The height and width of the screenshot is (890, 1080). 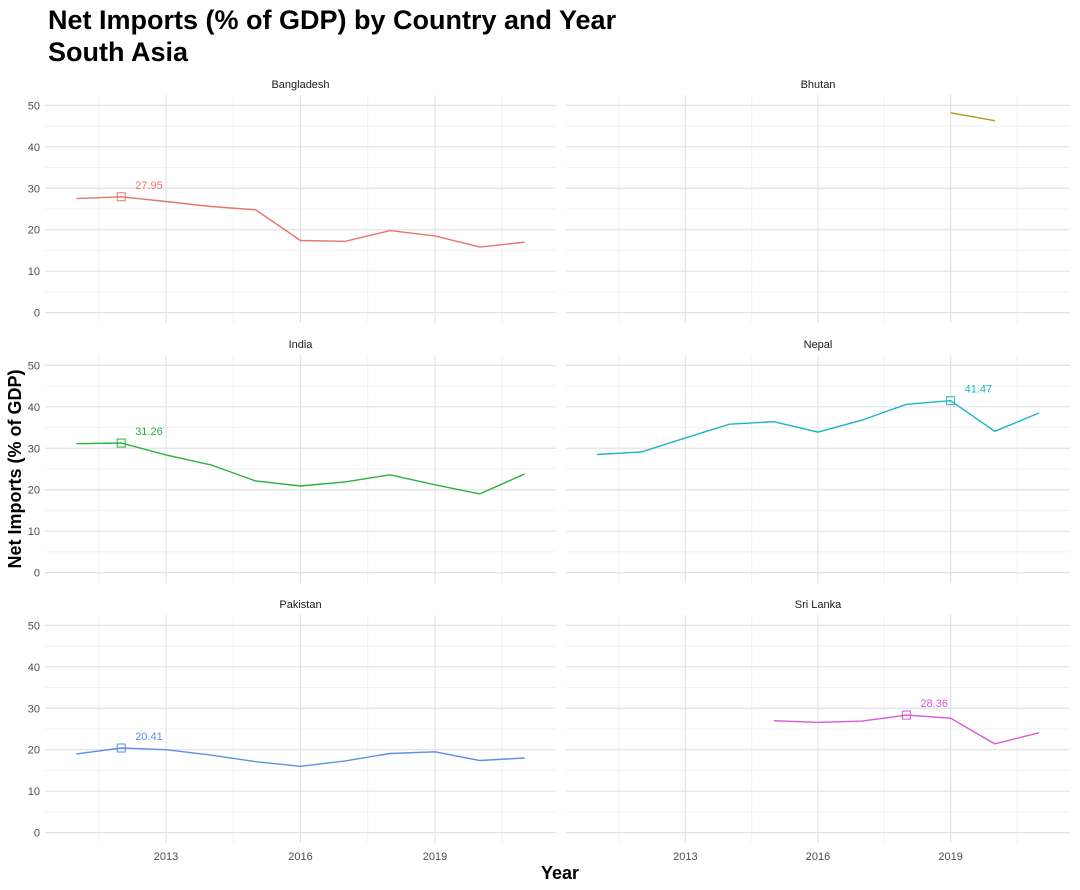 I want to click on panel-nepal: Nepal 41.47, so click(x=818, y=461).